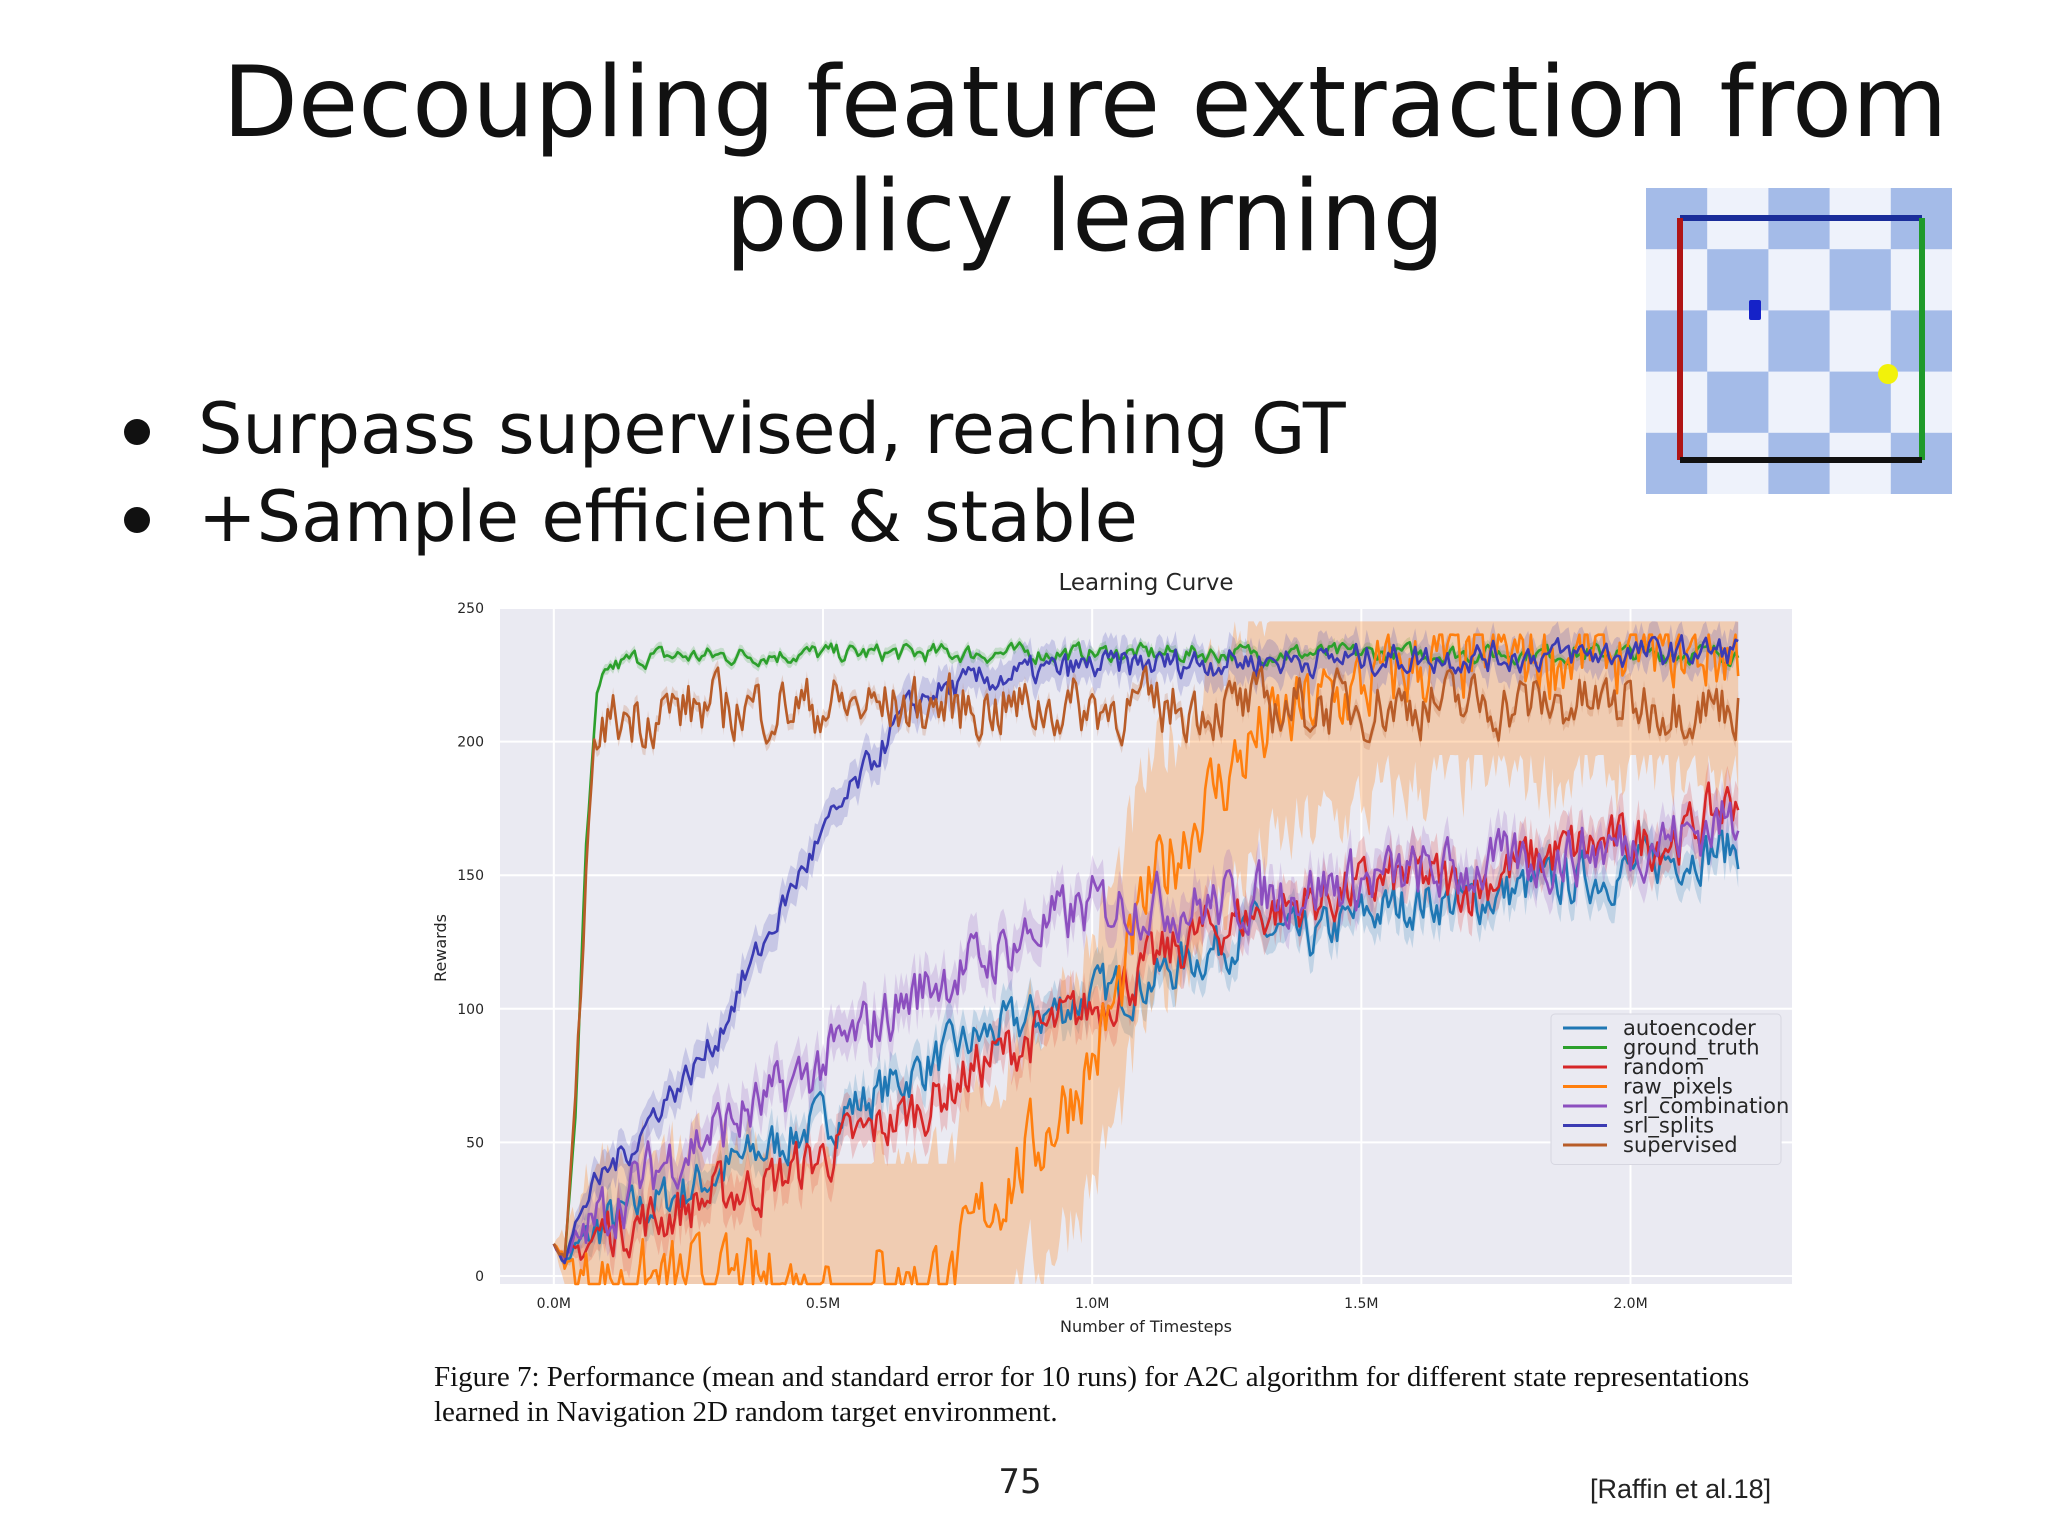  I want to click on y-tick-label: 150, so click(470, 876).